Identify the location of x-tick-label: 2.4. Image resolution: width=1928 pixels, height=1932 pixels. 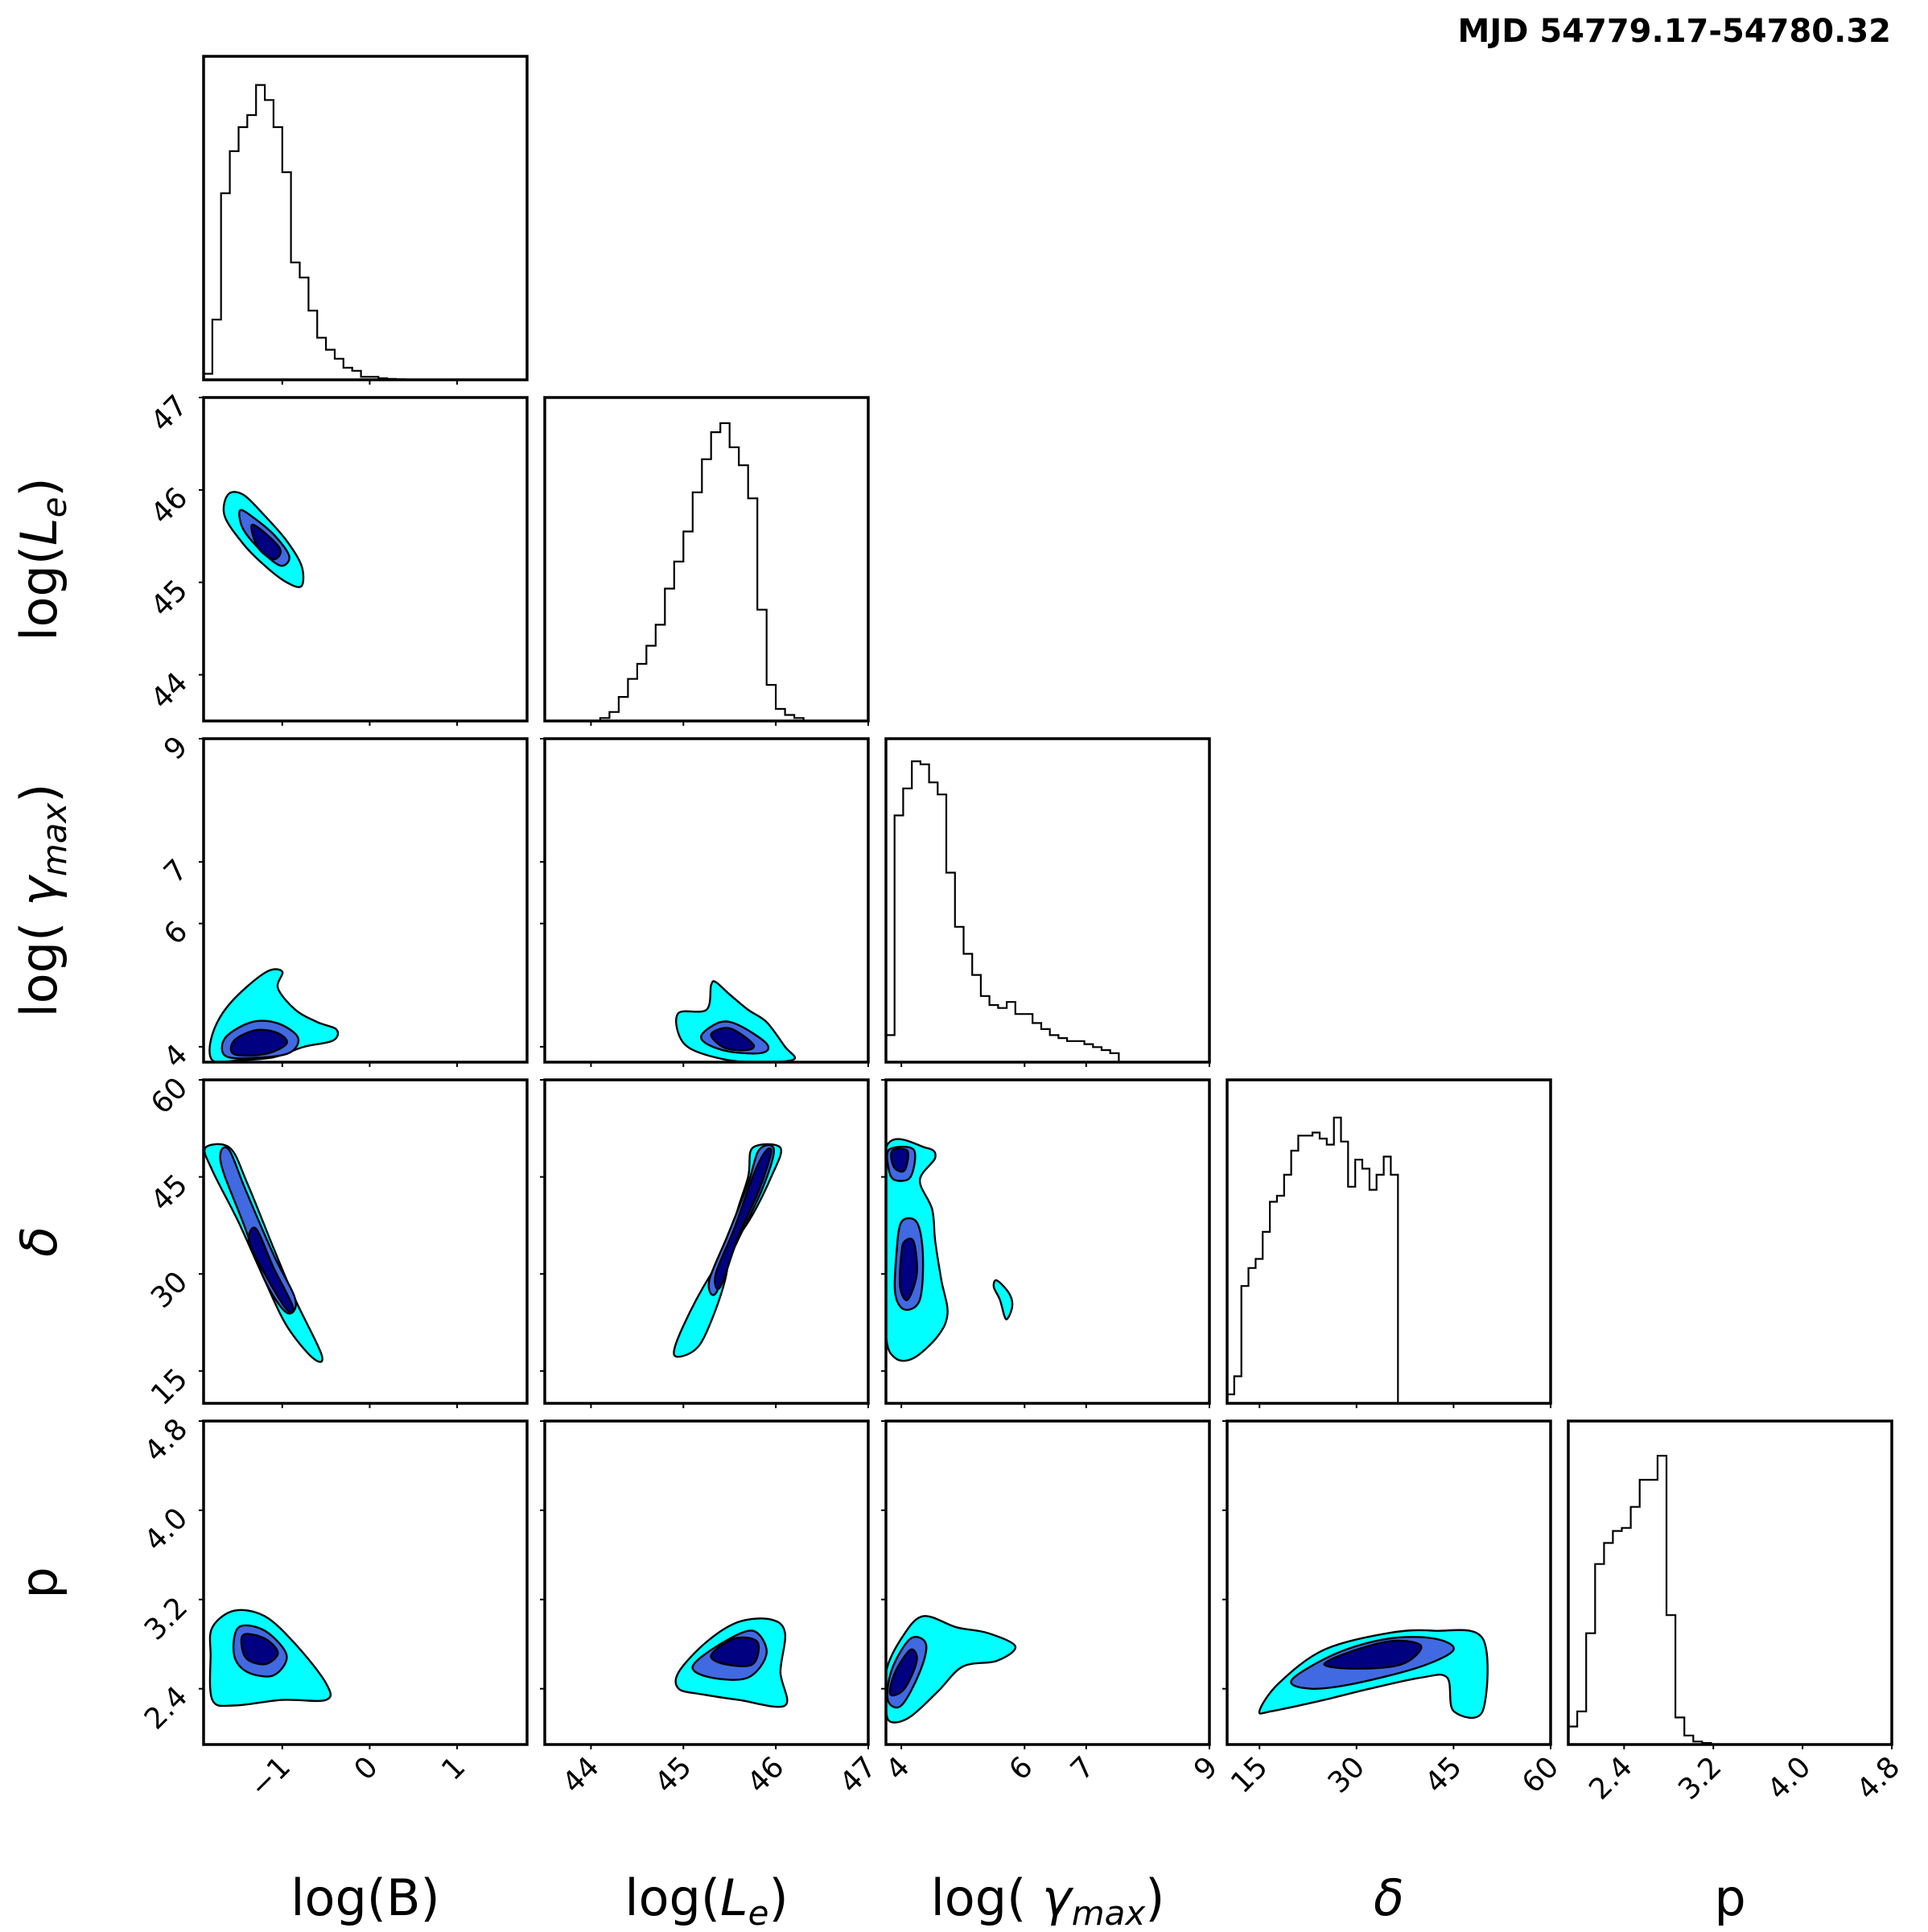
(1610, 1778).